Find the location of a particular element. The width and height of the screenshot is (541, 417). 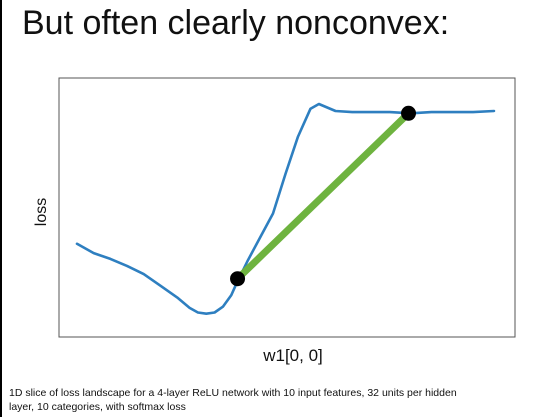

chord-layer is located at coordinates (323, 196).